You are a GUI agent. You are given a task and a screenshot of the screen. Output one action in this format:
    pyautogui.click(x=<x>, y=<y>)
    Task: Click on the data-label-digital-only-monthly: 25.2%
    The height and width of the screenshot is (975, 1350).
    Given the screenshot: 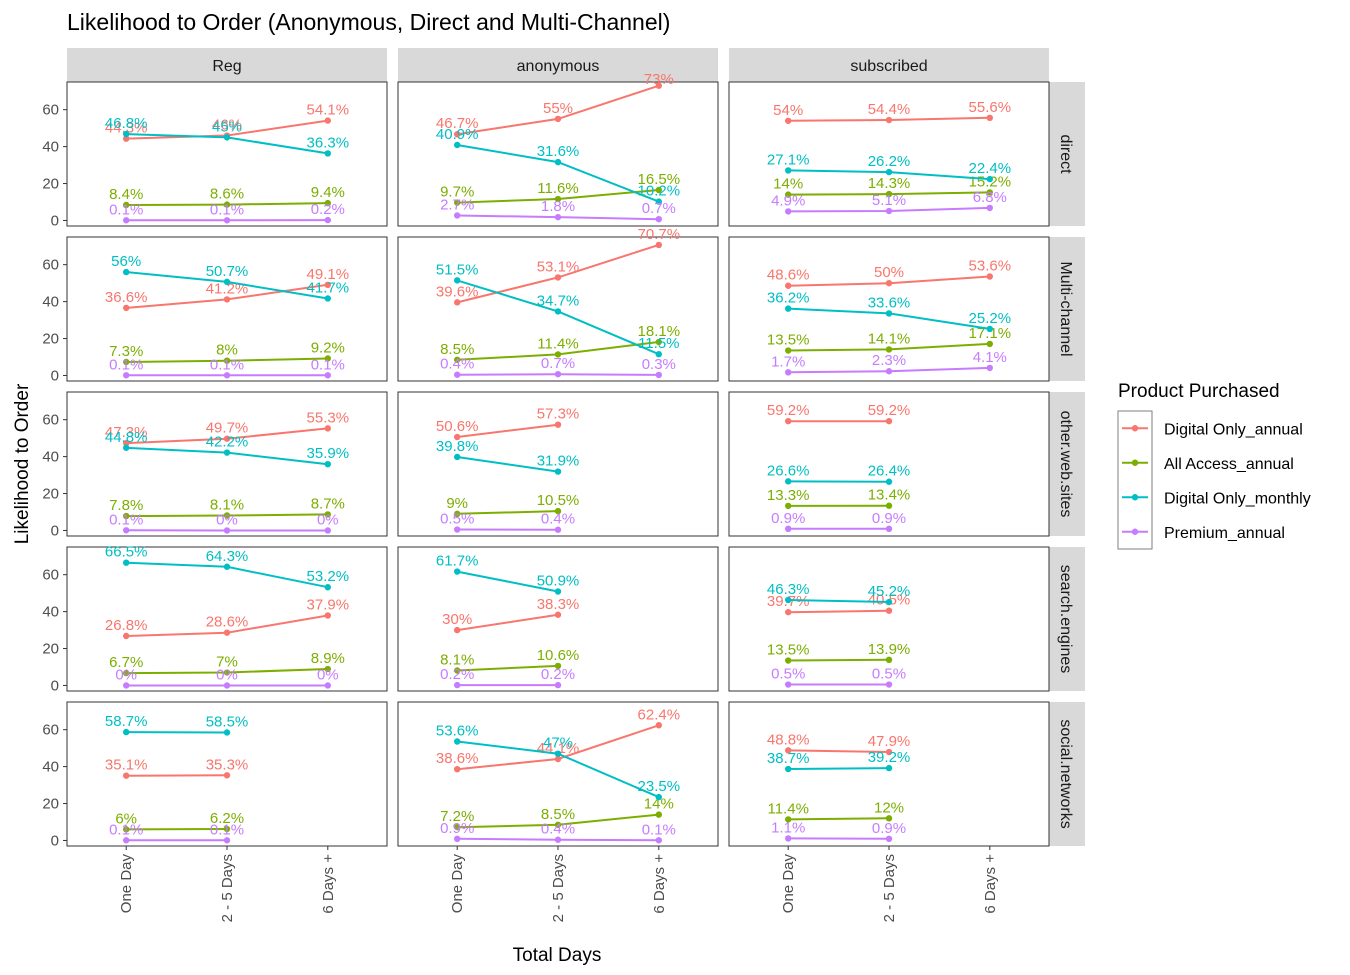 What is the action you would take?
    pyautogui.click(x=990, y=318)
    